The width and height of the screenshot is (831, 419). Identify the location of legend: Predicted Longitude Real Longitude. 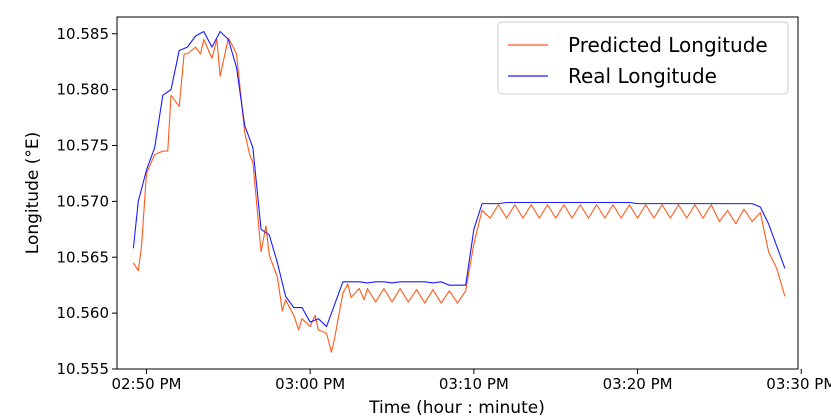
(643, 58).